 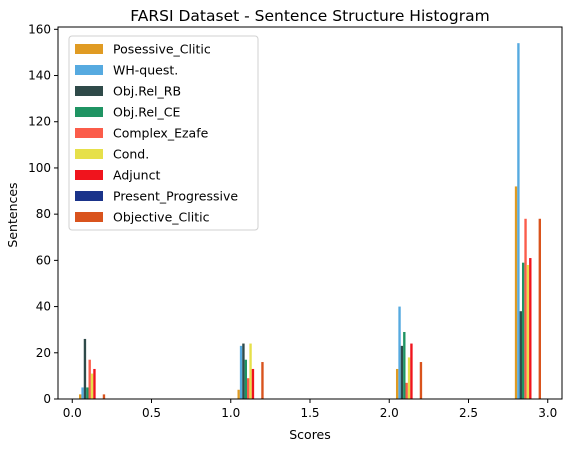 What do you see at coordinates (39, 29) in the screenshot?
I see `y-tick-label: 160` at bounding box center [39, 29].